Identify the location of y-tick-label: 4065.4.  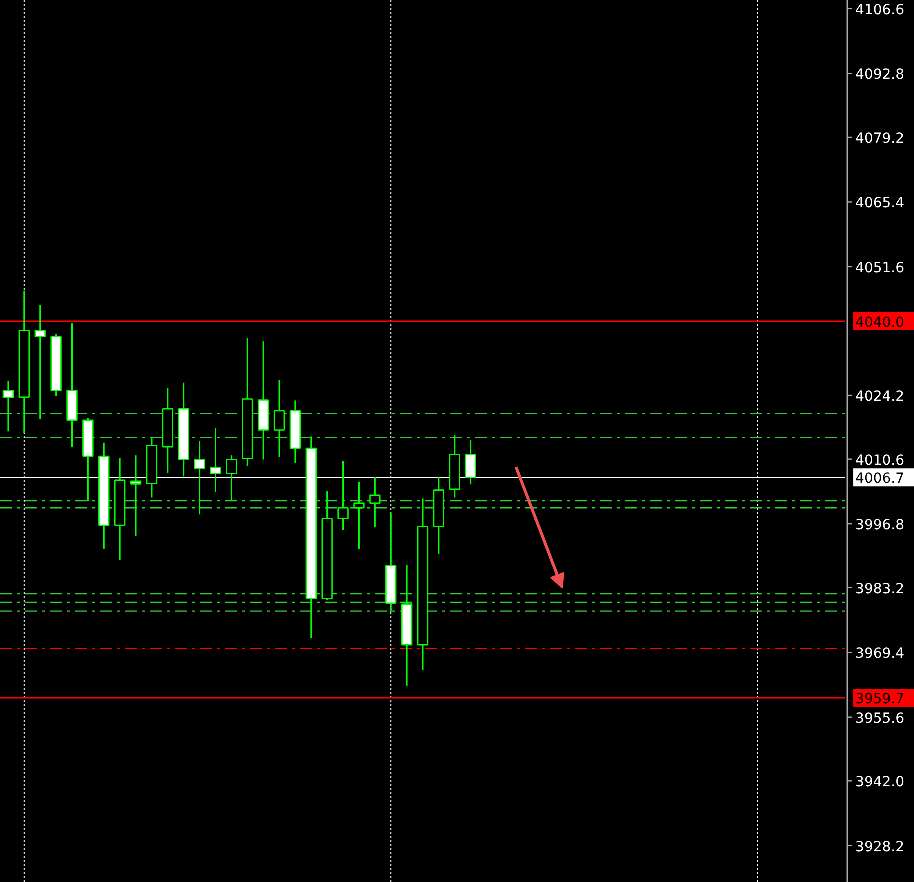
(880, 204).